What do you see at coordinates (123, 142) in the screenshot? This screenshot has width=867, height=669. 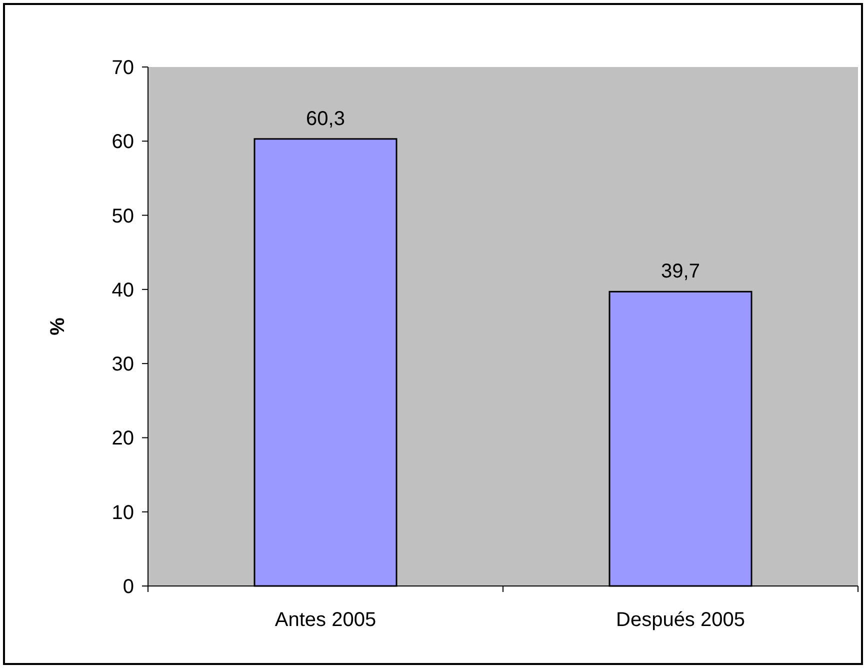 I see `y-tick-label: 60` at bounding box center [123, 142].